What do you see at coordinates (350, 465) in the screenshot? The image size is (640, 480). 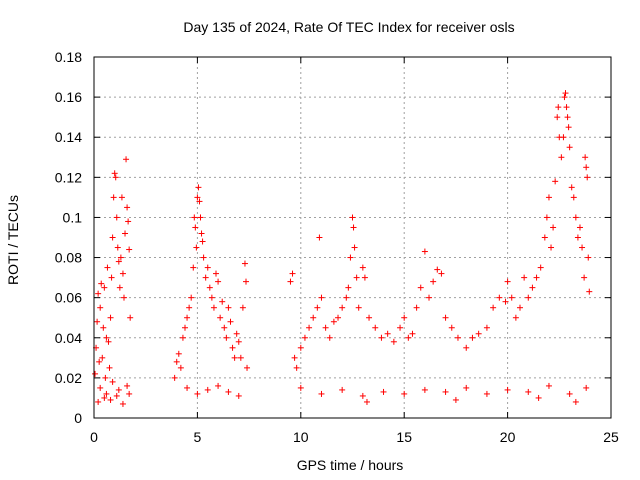 I see `x-axis-title: GPS time / hours` at bounding box center [350, 465].